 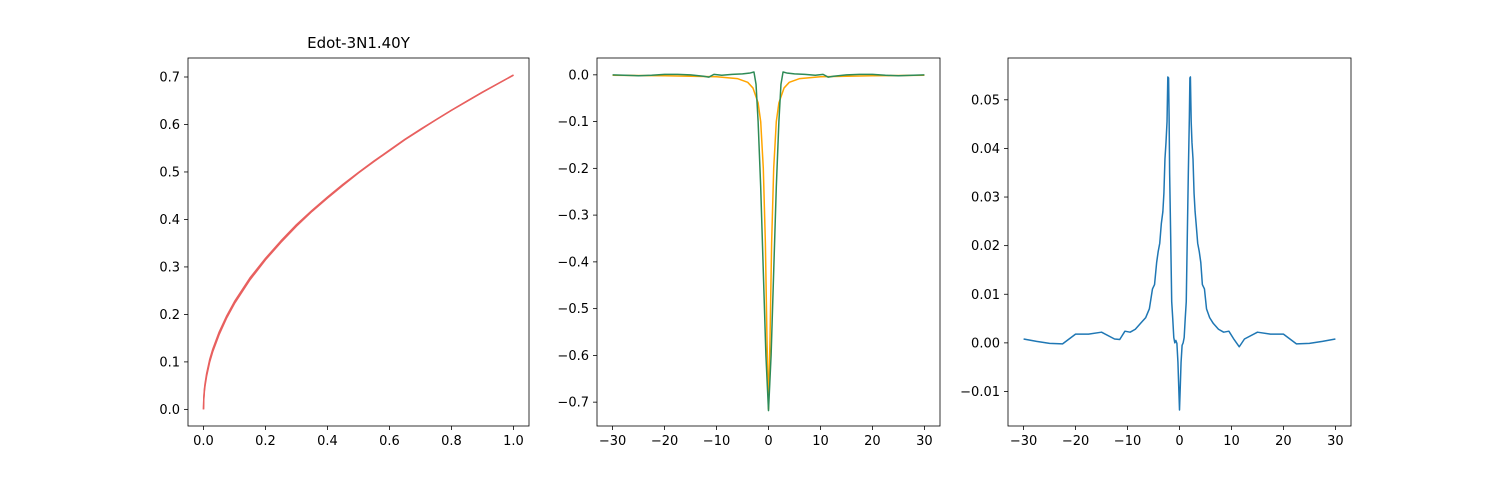 I want to click on x-tick-label: 0.8, so click(x=451, y=441).